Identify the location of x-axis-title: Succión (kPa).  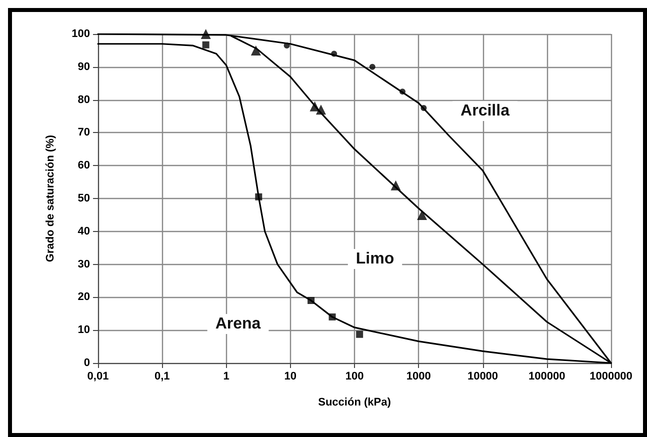
(355, 402).